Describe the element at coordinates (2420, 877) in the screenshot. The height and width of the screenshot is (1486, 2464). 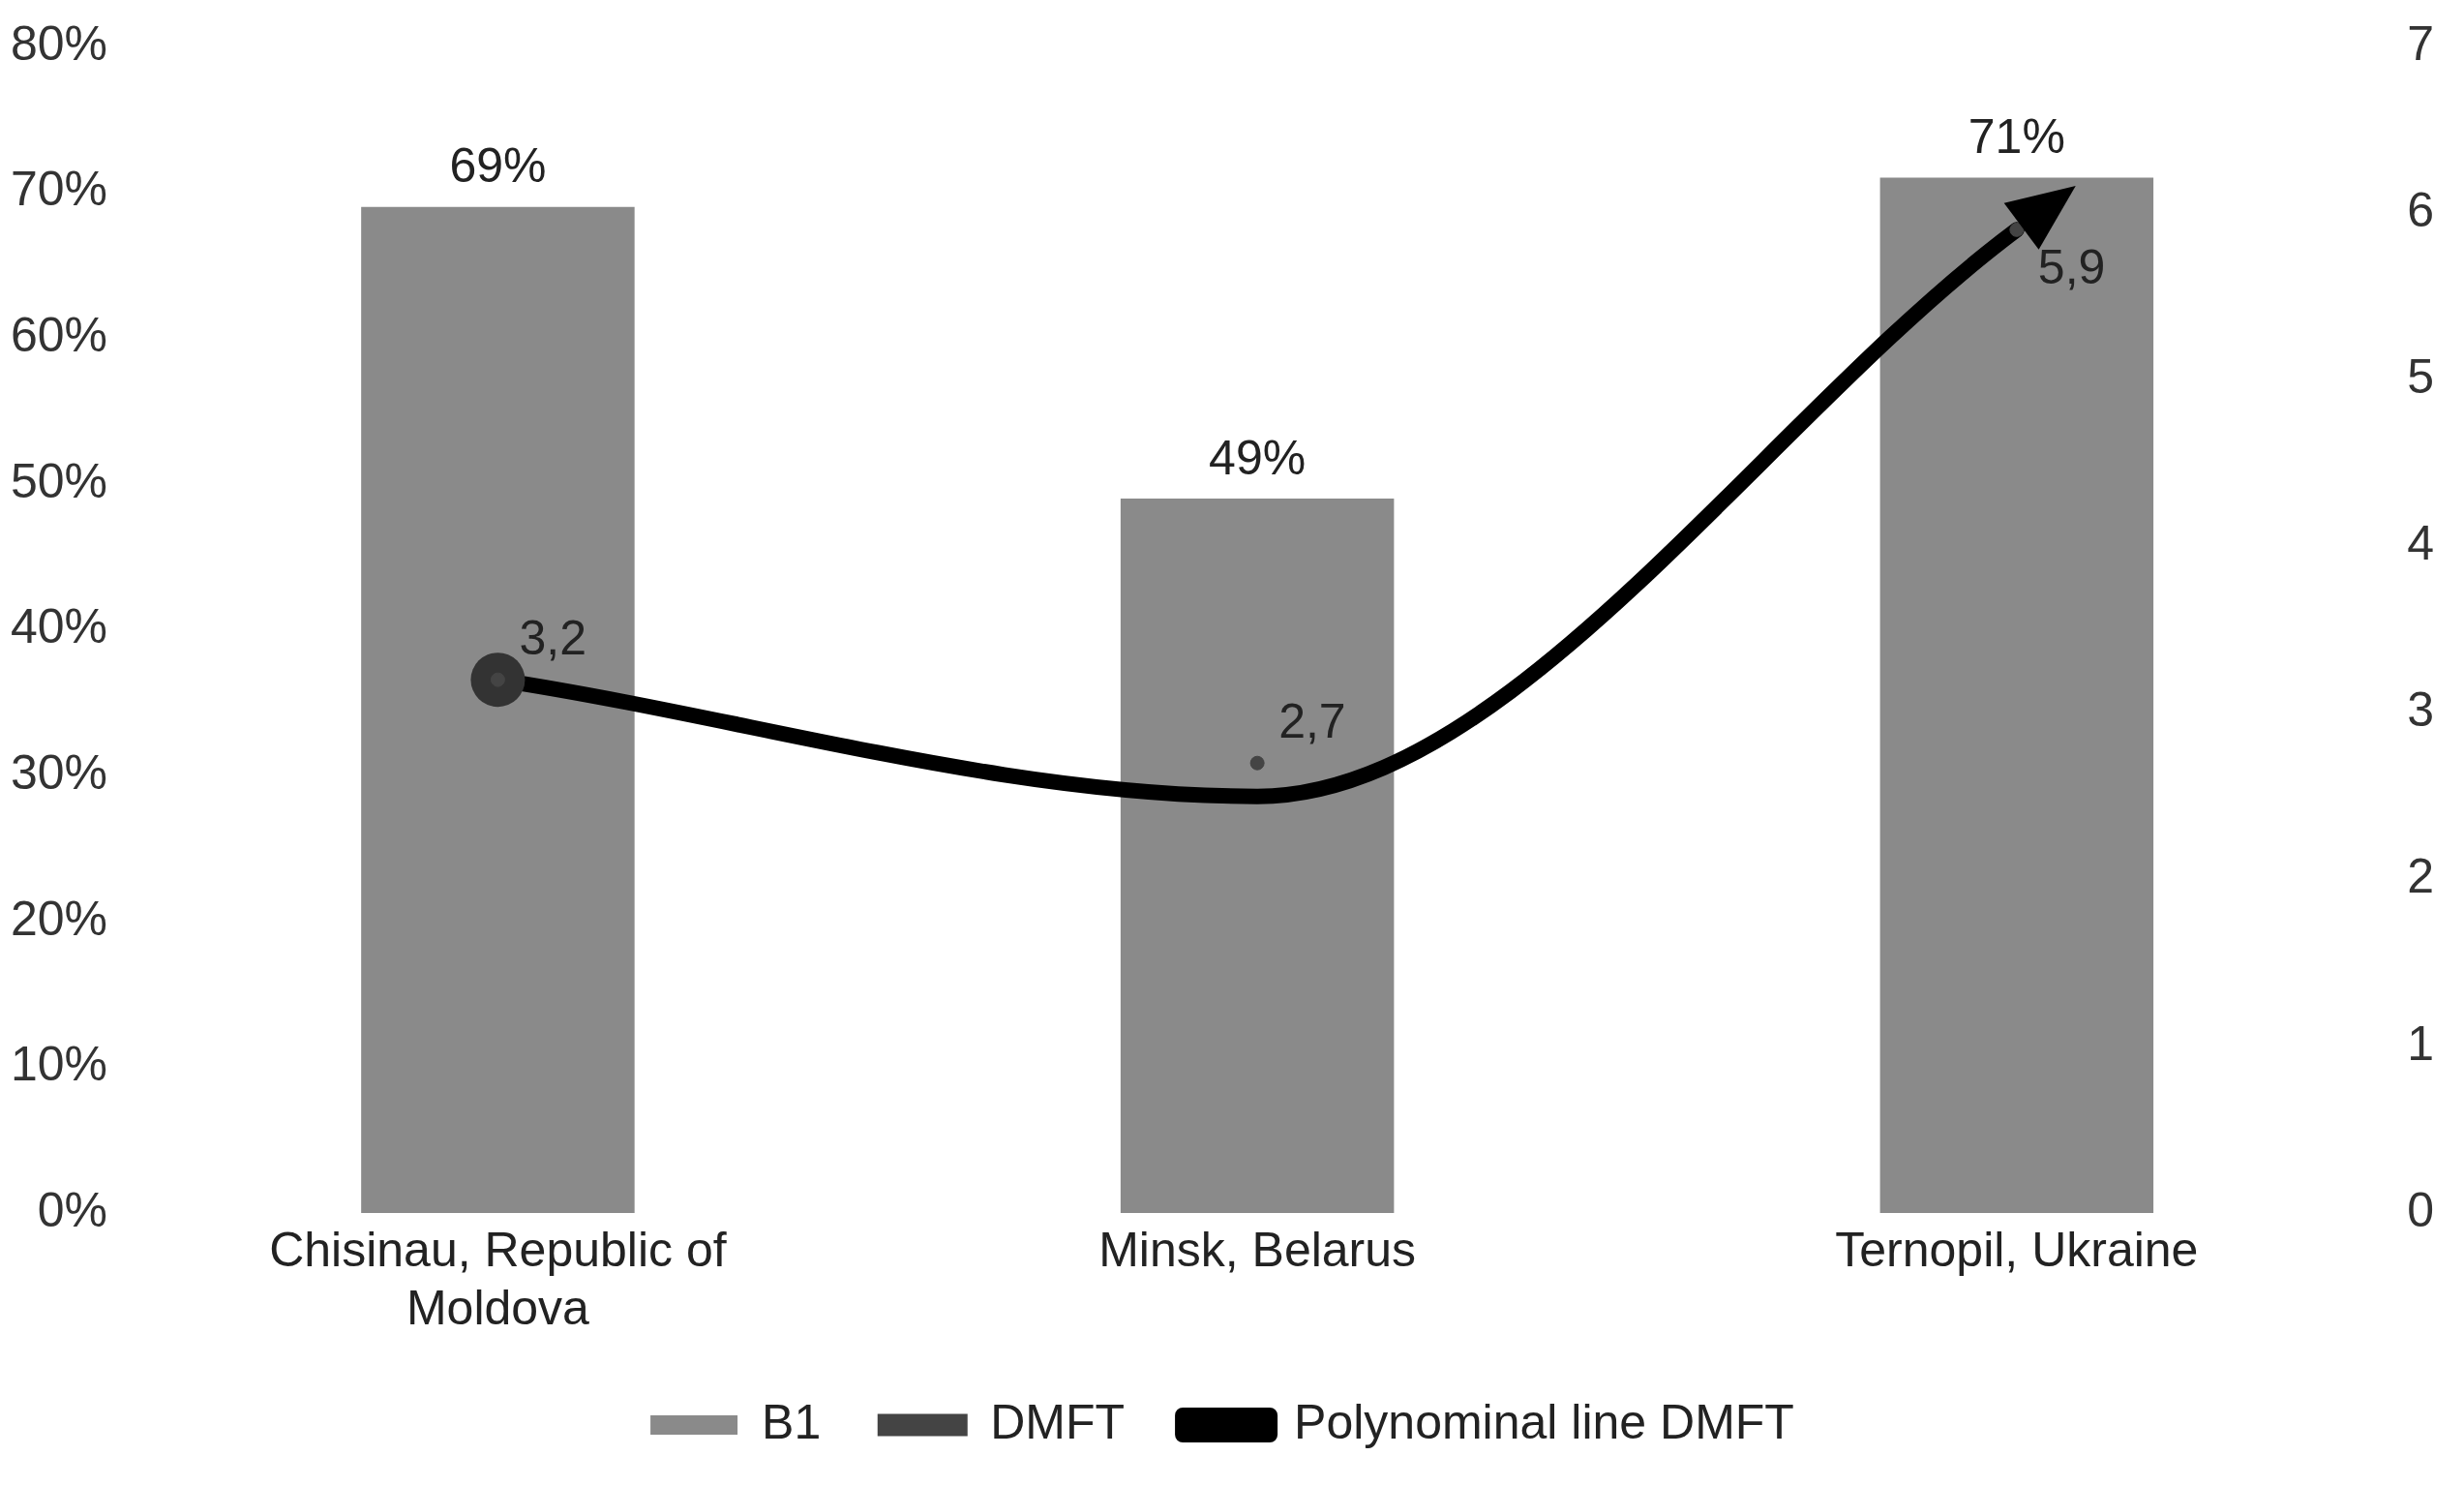
I see `y2-tick-label: 2` at that location.